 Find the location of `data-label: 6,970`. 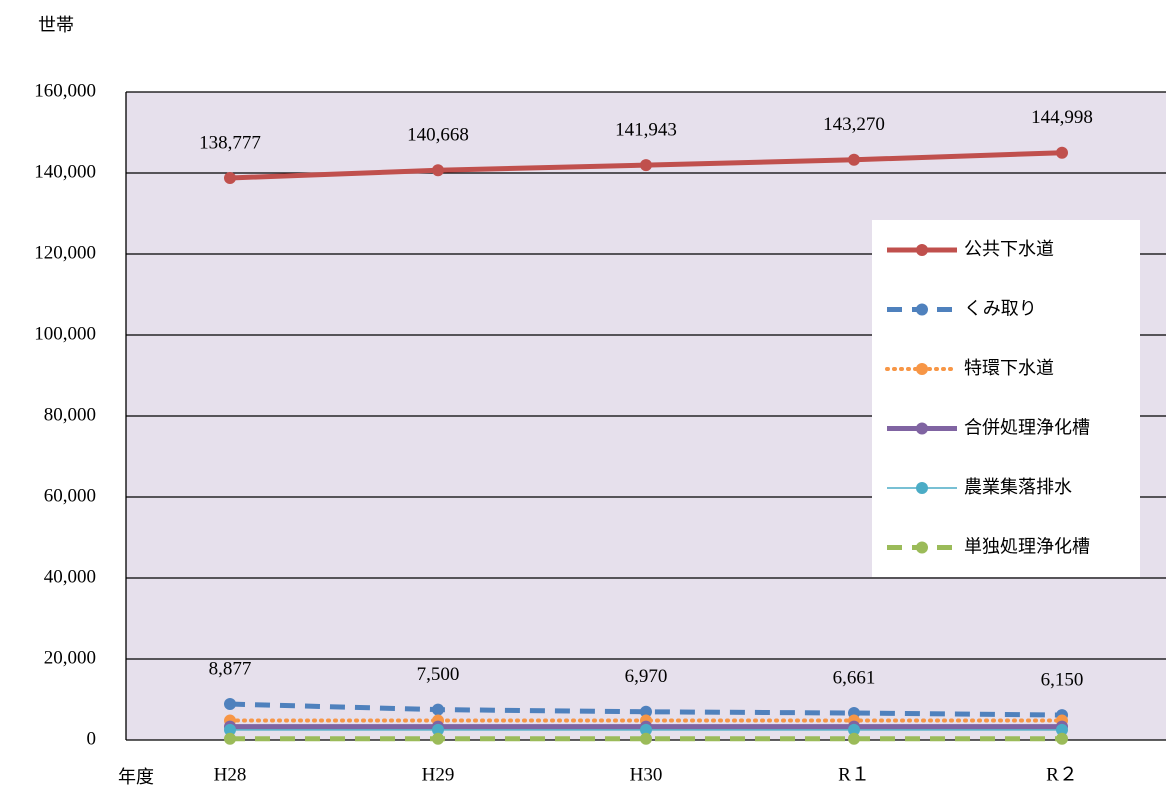

data-label: 6,970 is located at coordinates (646, 676).